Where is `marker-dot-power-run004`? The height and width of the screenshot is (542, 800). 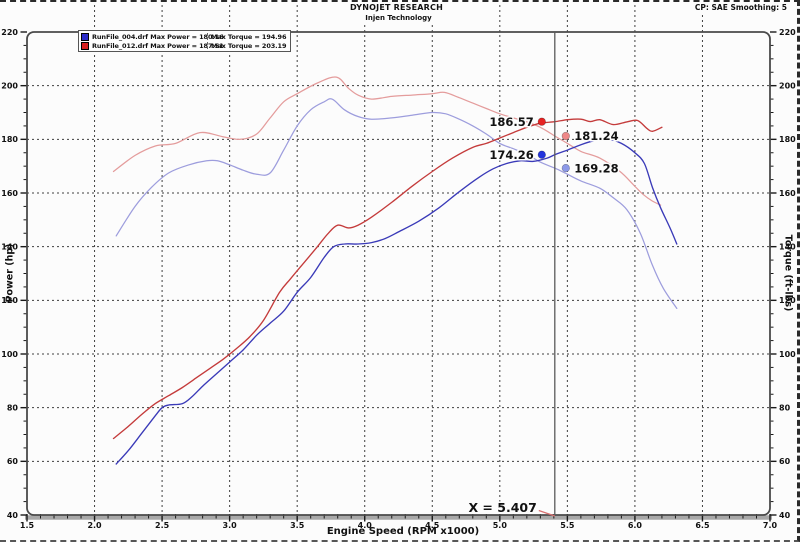 marker-dot-power-run004 is located at coordinates (541, 154).